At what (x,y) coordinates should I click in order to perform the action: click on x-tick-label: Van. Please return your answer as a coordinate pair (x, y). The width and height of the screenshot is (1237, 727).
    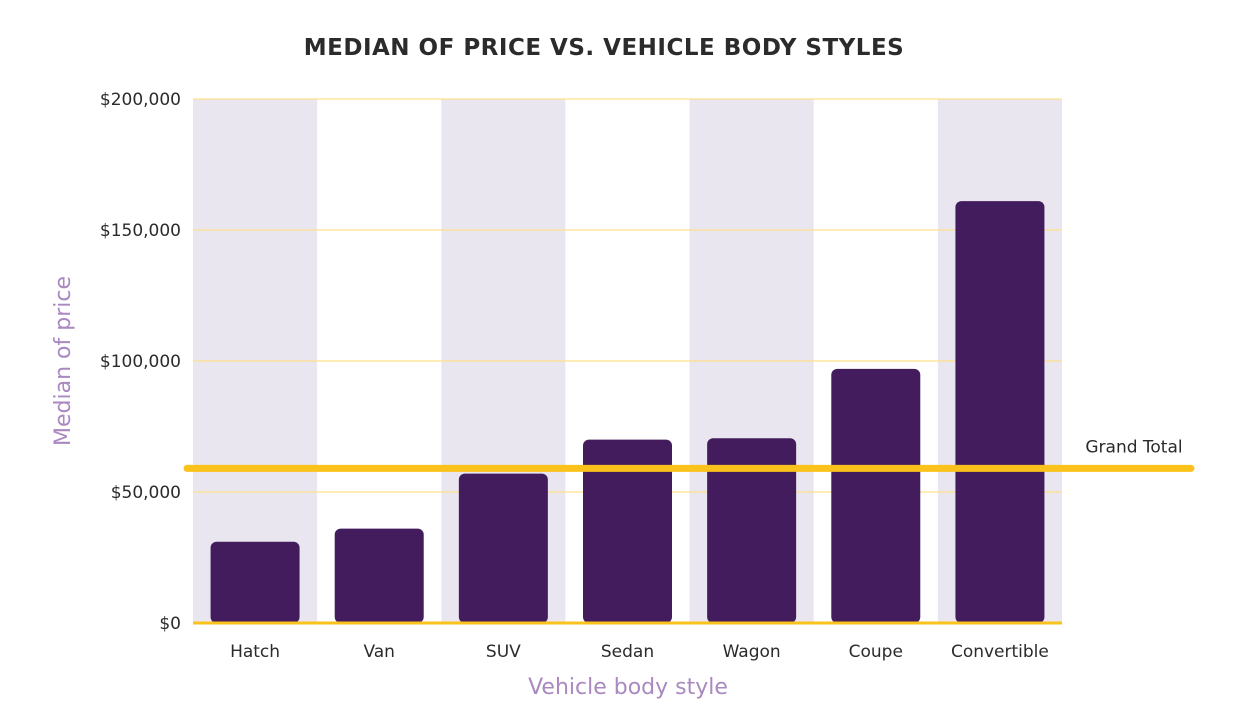
    Looking at the image, I should click on (379, 652).